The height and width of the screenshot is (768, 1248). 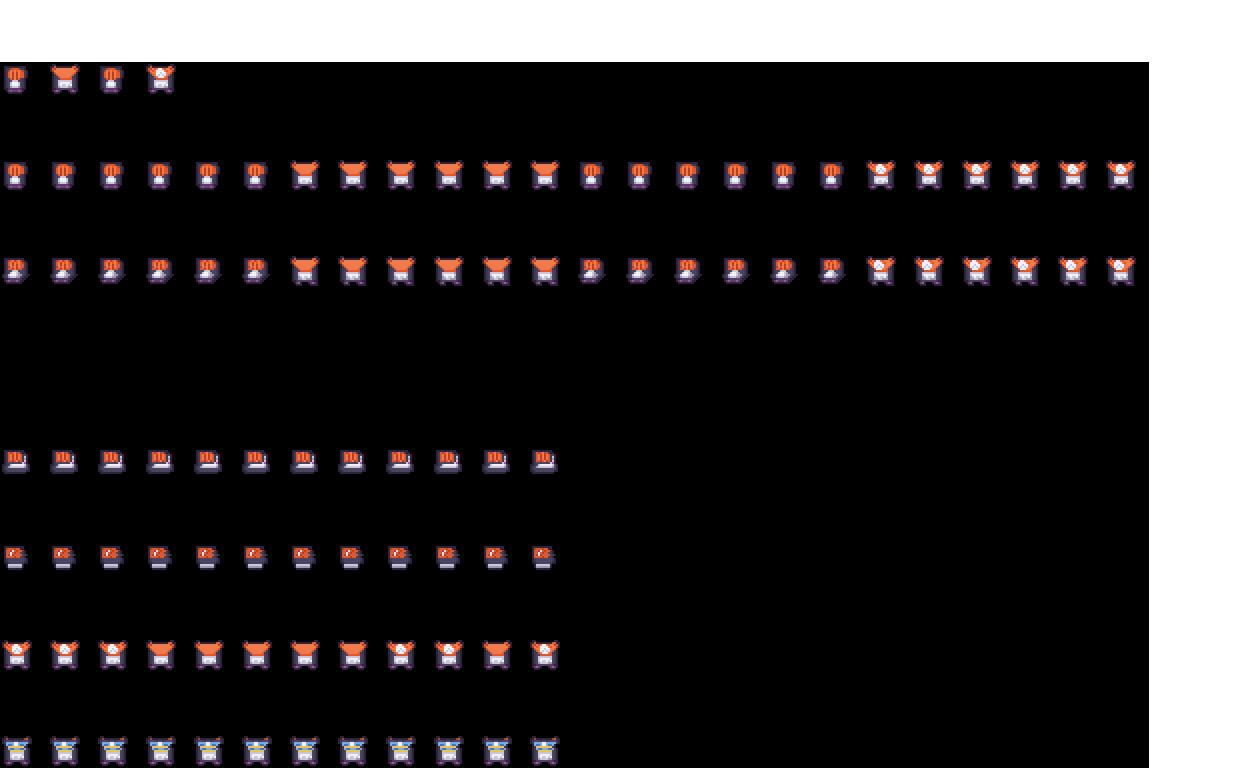 I want to click on row-idle-intro, so click(x=96, y=86).